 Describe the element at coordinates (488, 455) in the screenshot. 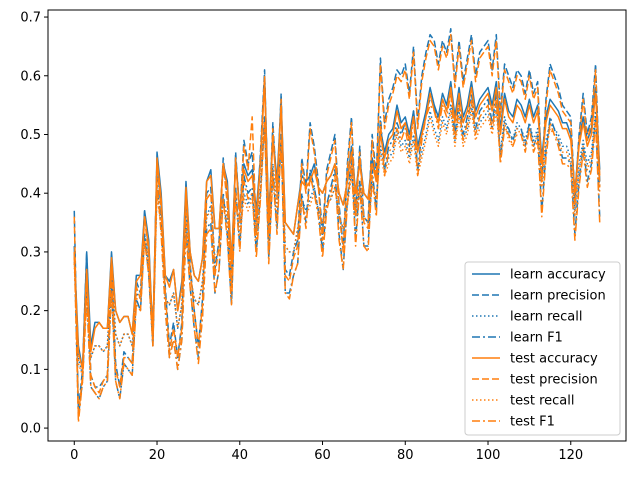

I see `x-tick-label: 100` at that location.